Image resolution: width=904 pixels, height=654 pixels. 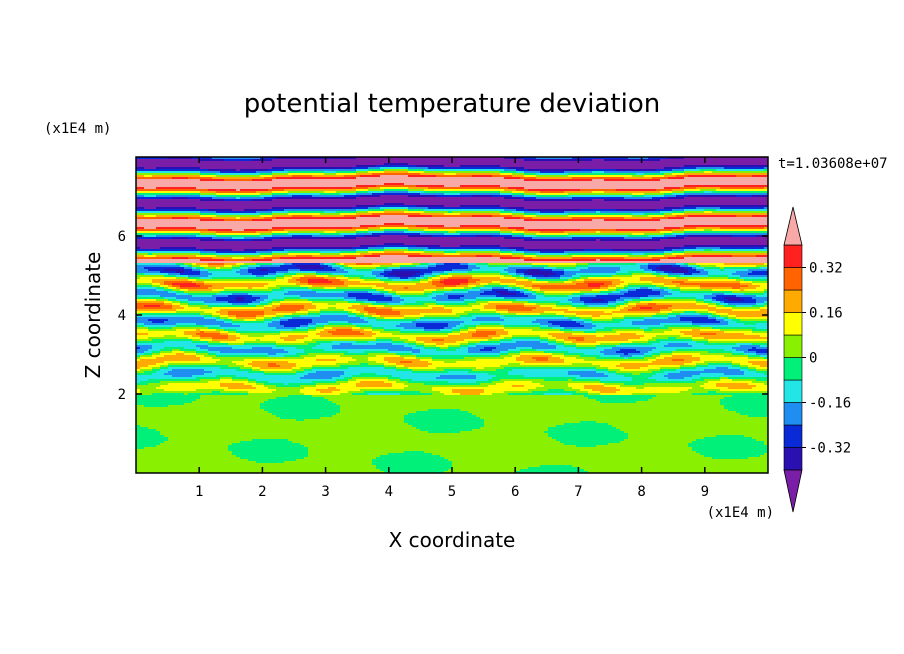 What do you see at coordinates (325, 492) in the screenshot?
I see `x-tick-label: 3` at bounding box center [325, 492].